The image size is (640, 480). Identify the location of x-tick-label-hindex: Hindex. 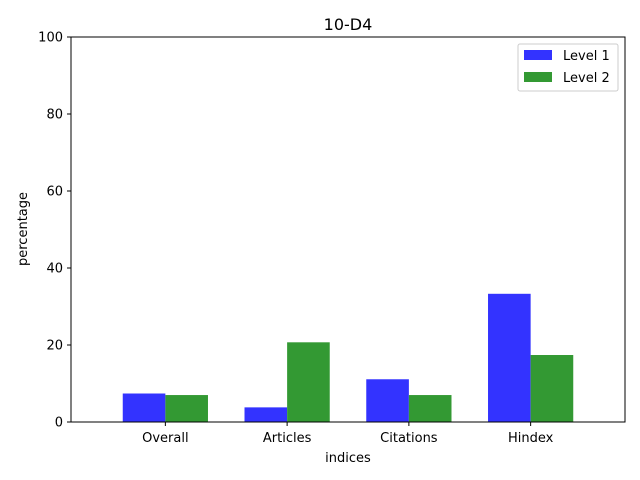
(531, 438).